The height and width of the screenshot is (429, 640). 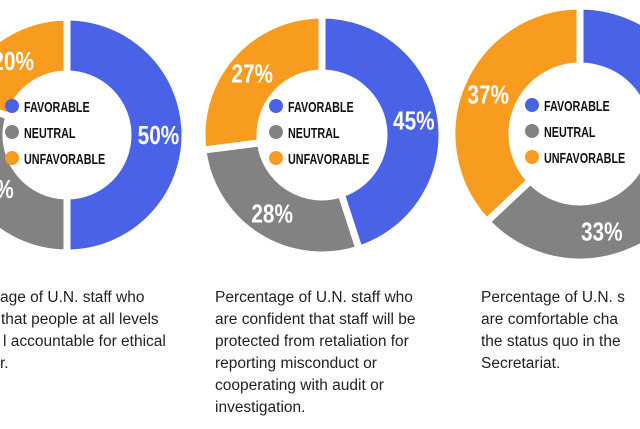 I want to click on slice-label: 27%, so click(x=252, y=73).